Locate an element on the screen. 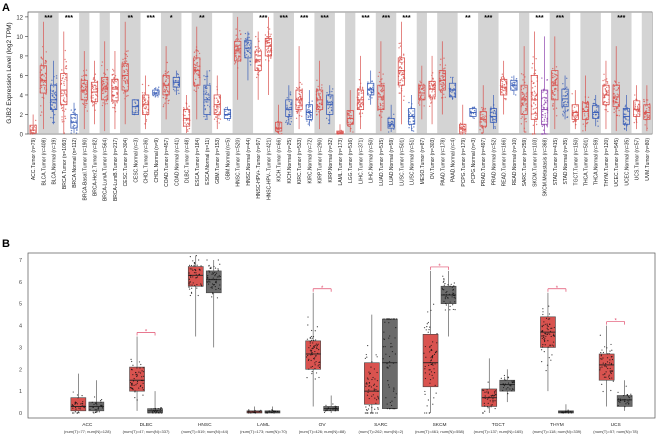 The width and height of the screenshot is (660, 442). x-tick-label: LIHC.Normal (n=50) is located at coordinates (372, 160).